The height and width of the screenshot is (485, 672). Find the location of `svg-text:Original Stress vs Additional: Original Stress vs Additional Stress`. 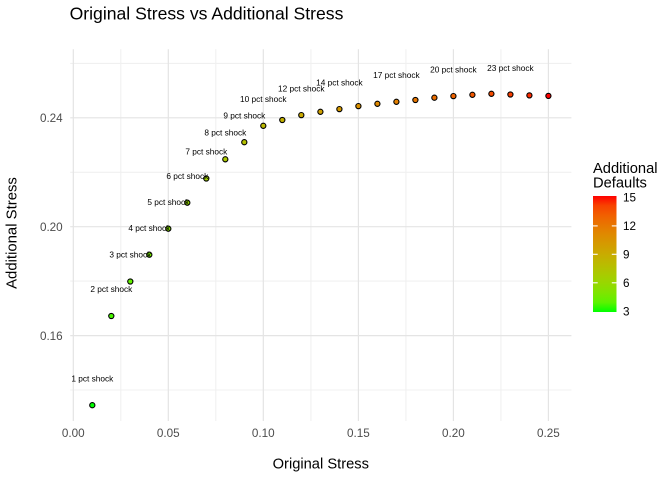

svg-text:Original Stress vs Additional: Original Stress vs Additional Stress is located at coordinates (207, 13).